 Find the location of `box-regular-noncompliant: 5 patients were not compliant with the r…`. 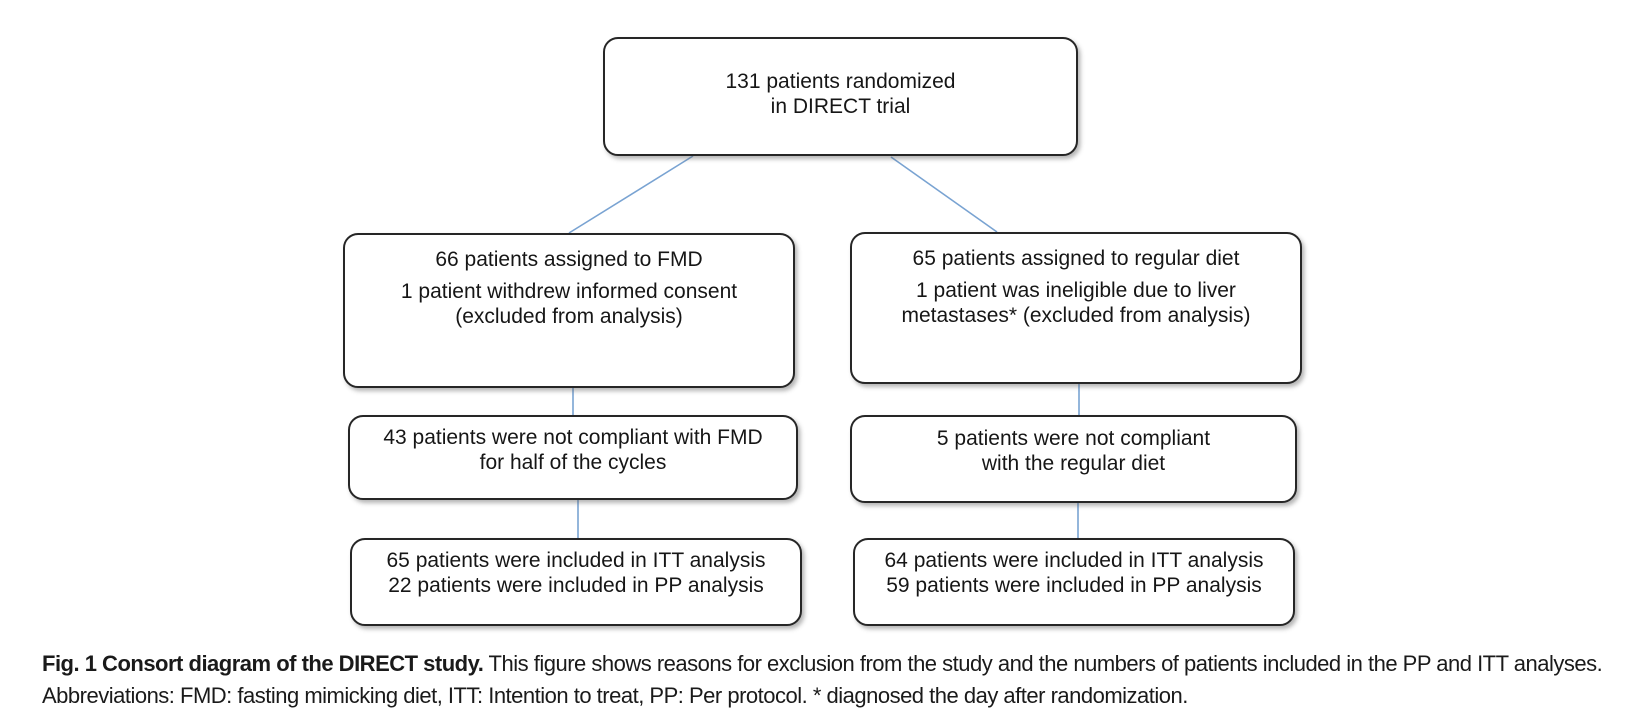

box-regular-noncompliant: 5 patients were not compliant with the r… is located at coordinates (1073, 459).